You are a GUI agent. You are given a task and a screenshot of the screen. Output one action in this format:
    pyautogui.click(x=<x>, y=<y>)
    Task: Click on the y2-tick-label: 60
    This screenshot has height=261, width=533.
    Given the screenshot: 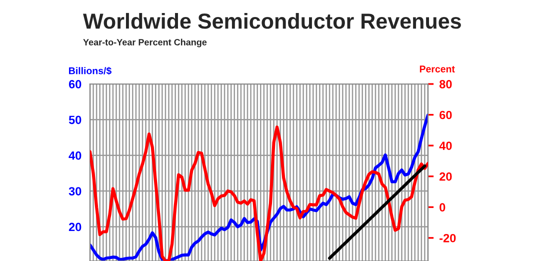 What is the action you would take?
    pyautogui.click(x=446, y=115)
    